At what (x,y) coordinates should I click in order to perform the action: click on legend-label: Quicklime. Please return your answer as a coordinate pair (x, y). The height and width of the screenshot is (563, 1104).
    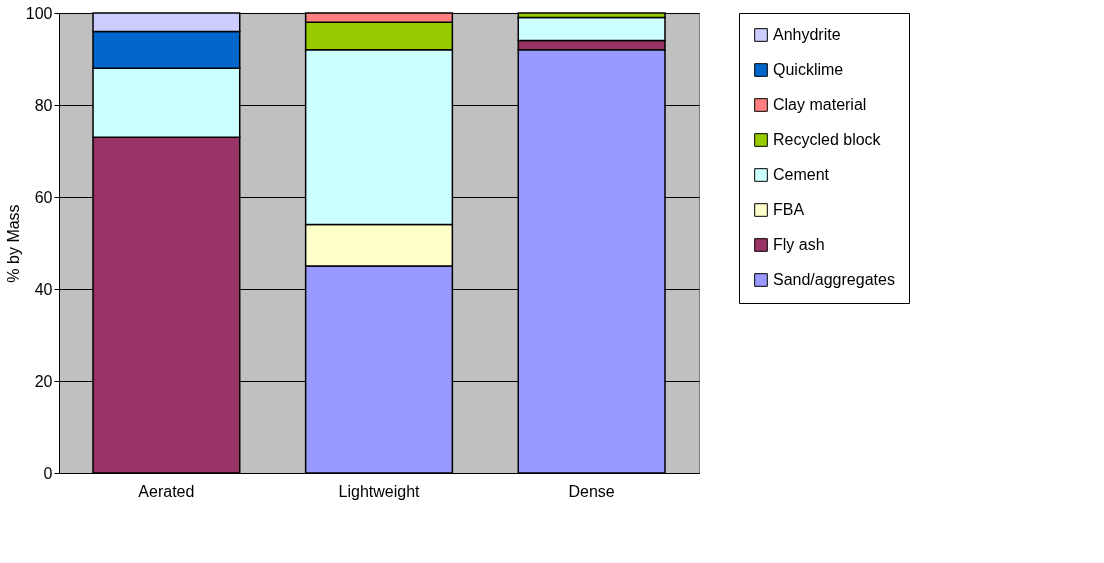
    Looking at the image, I should click on (808, 69).